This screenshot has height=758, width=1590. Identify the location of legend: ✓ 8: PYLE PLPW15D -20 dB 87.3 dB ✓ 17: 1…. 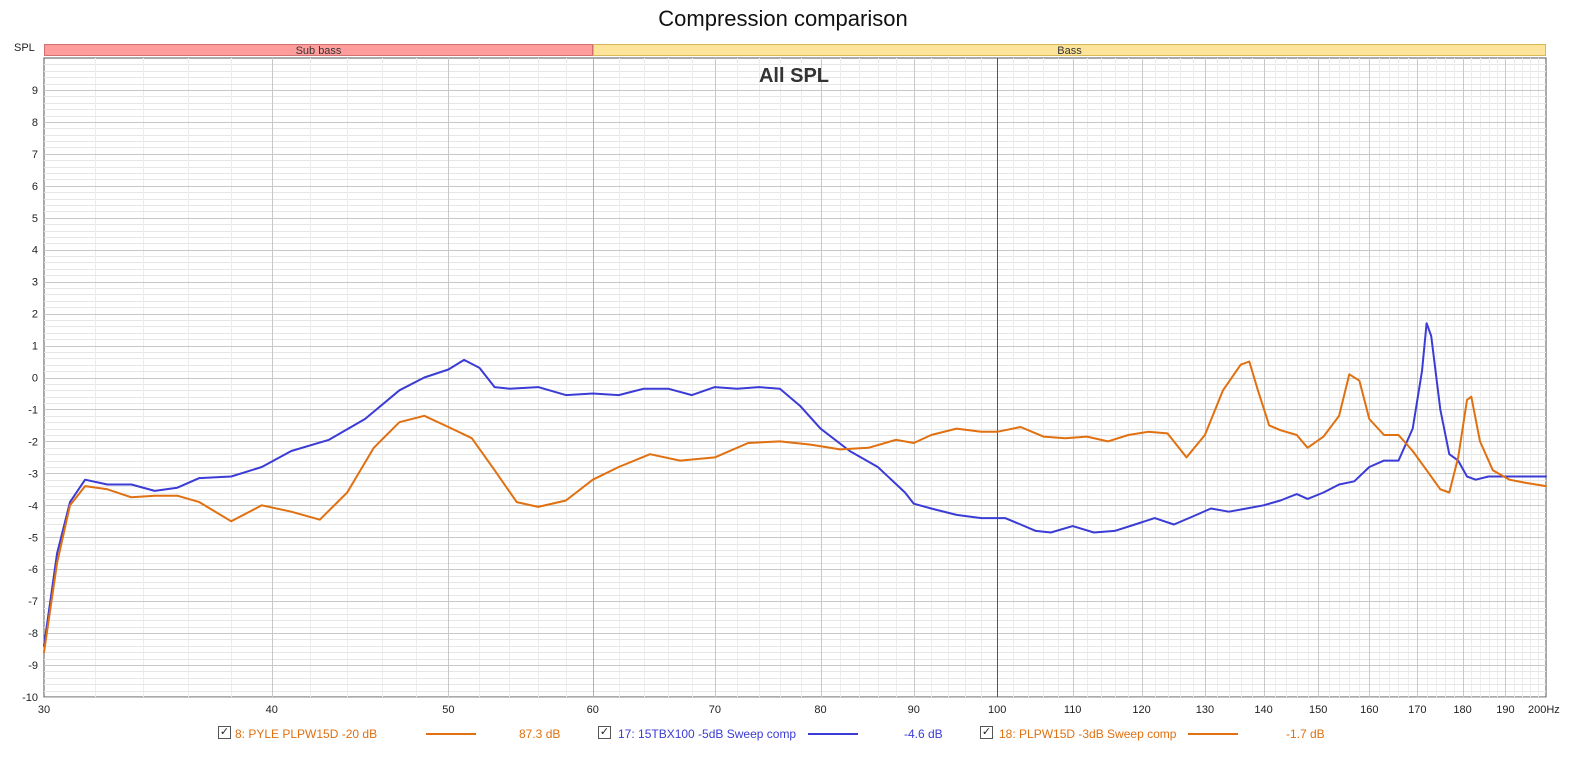
(795, 734).